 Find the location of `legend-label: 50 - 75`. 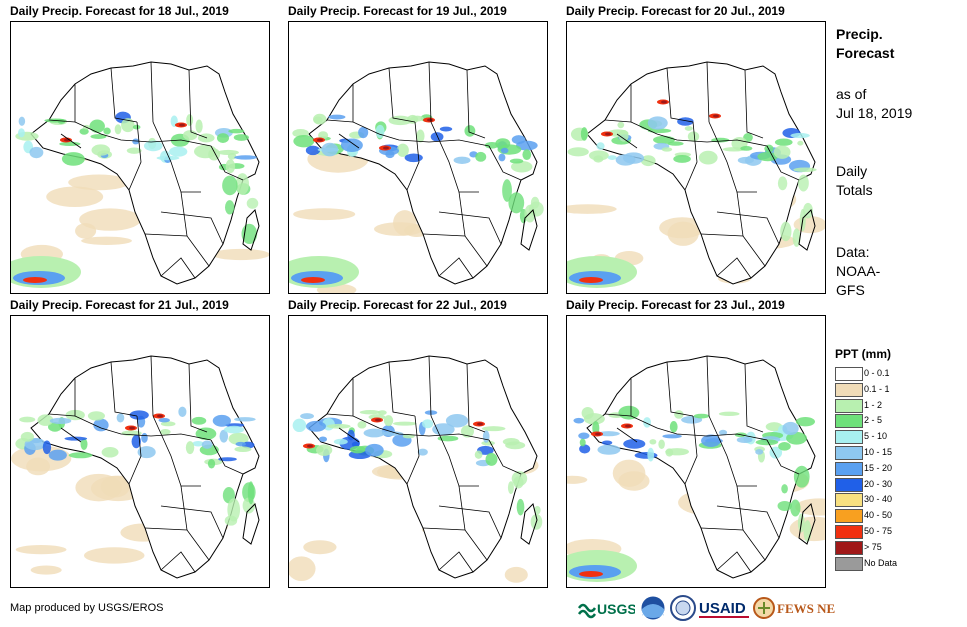

legend-label: 50 - 75 is located at coordinates (878, 531).